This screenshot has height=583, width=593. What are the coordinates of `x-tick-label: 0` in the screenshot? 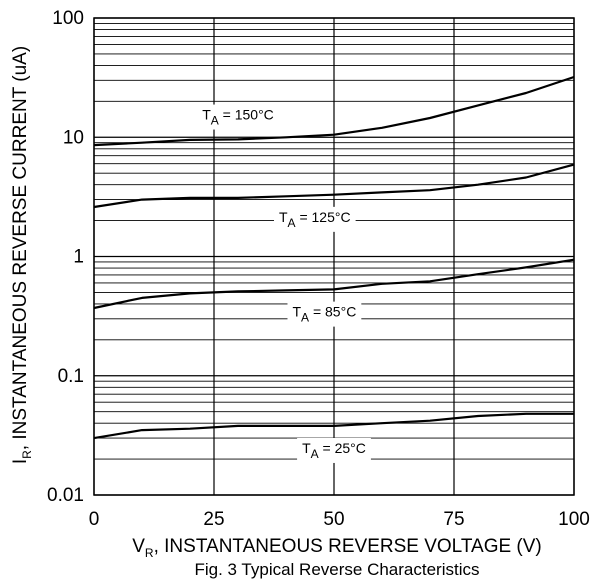 It's located at (94, 519).